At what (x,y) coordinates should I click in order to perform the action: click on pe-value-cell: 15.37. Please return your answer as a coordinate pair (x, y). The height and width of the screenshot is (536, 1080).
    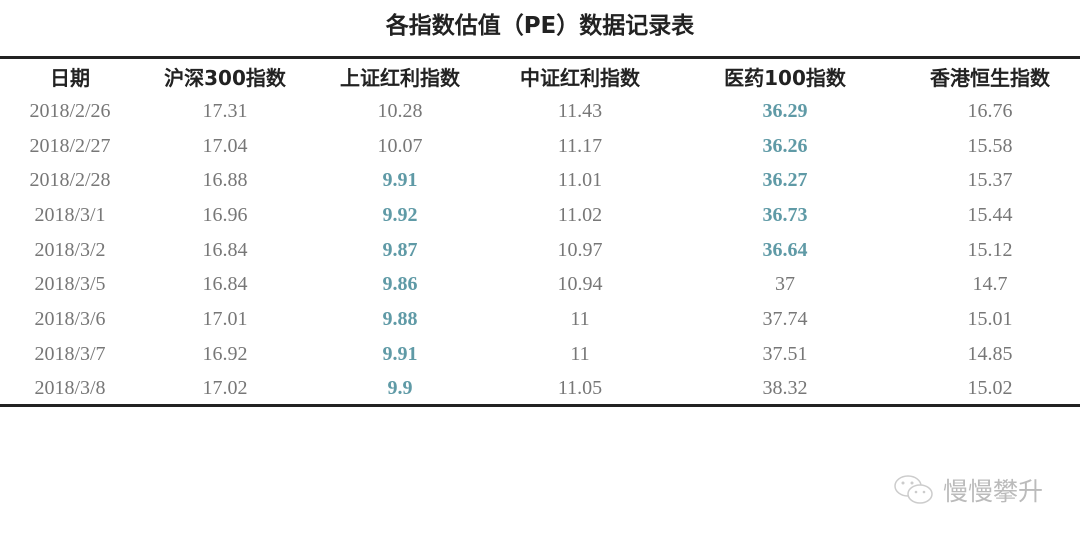
    Looking at the image, I should click on (990, 180).